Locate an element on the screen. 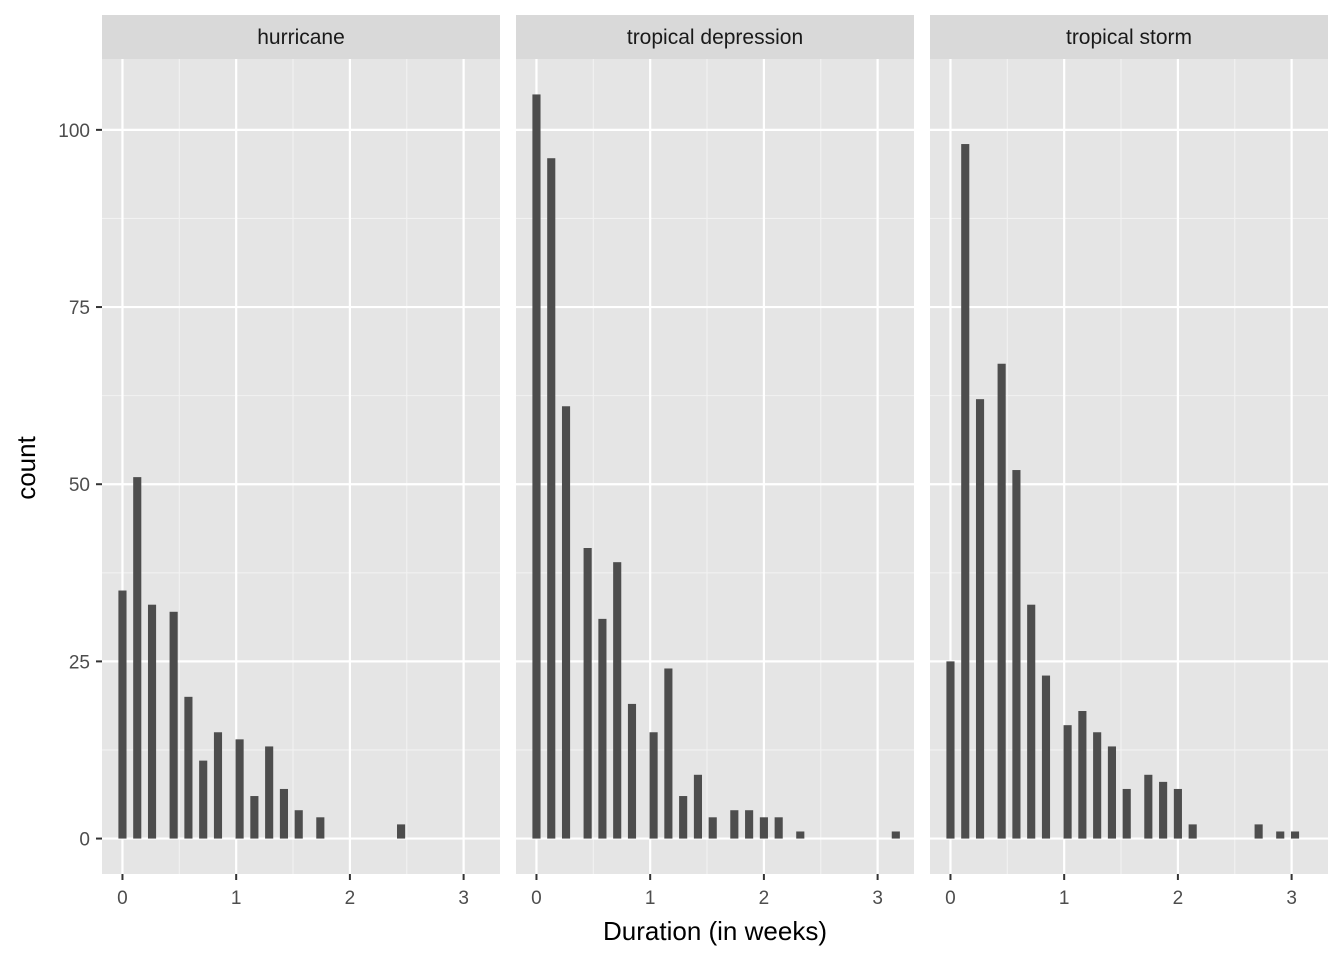 This screenshot has height=960, width=1344. y-axis: 0 25 50 75 100 is located at coordinates (80, 486).